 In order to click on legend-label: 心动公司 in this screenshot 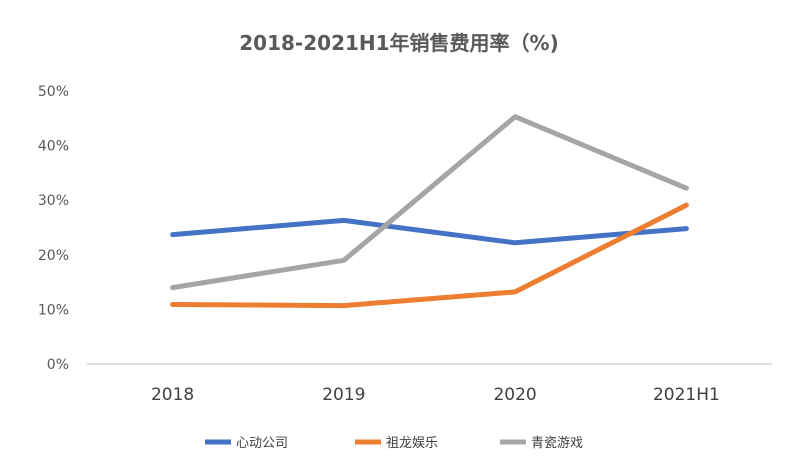, I will do `click(262, 443)`.